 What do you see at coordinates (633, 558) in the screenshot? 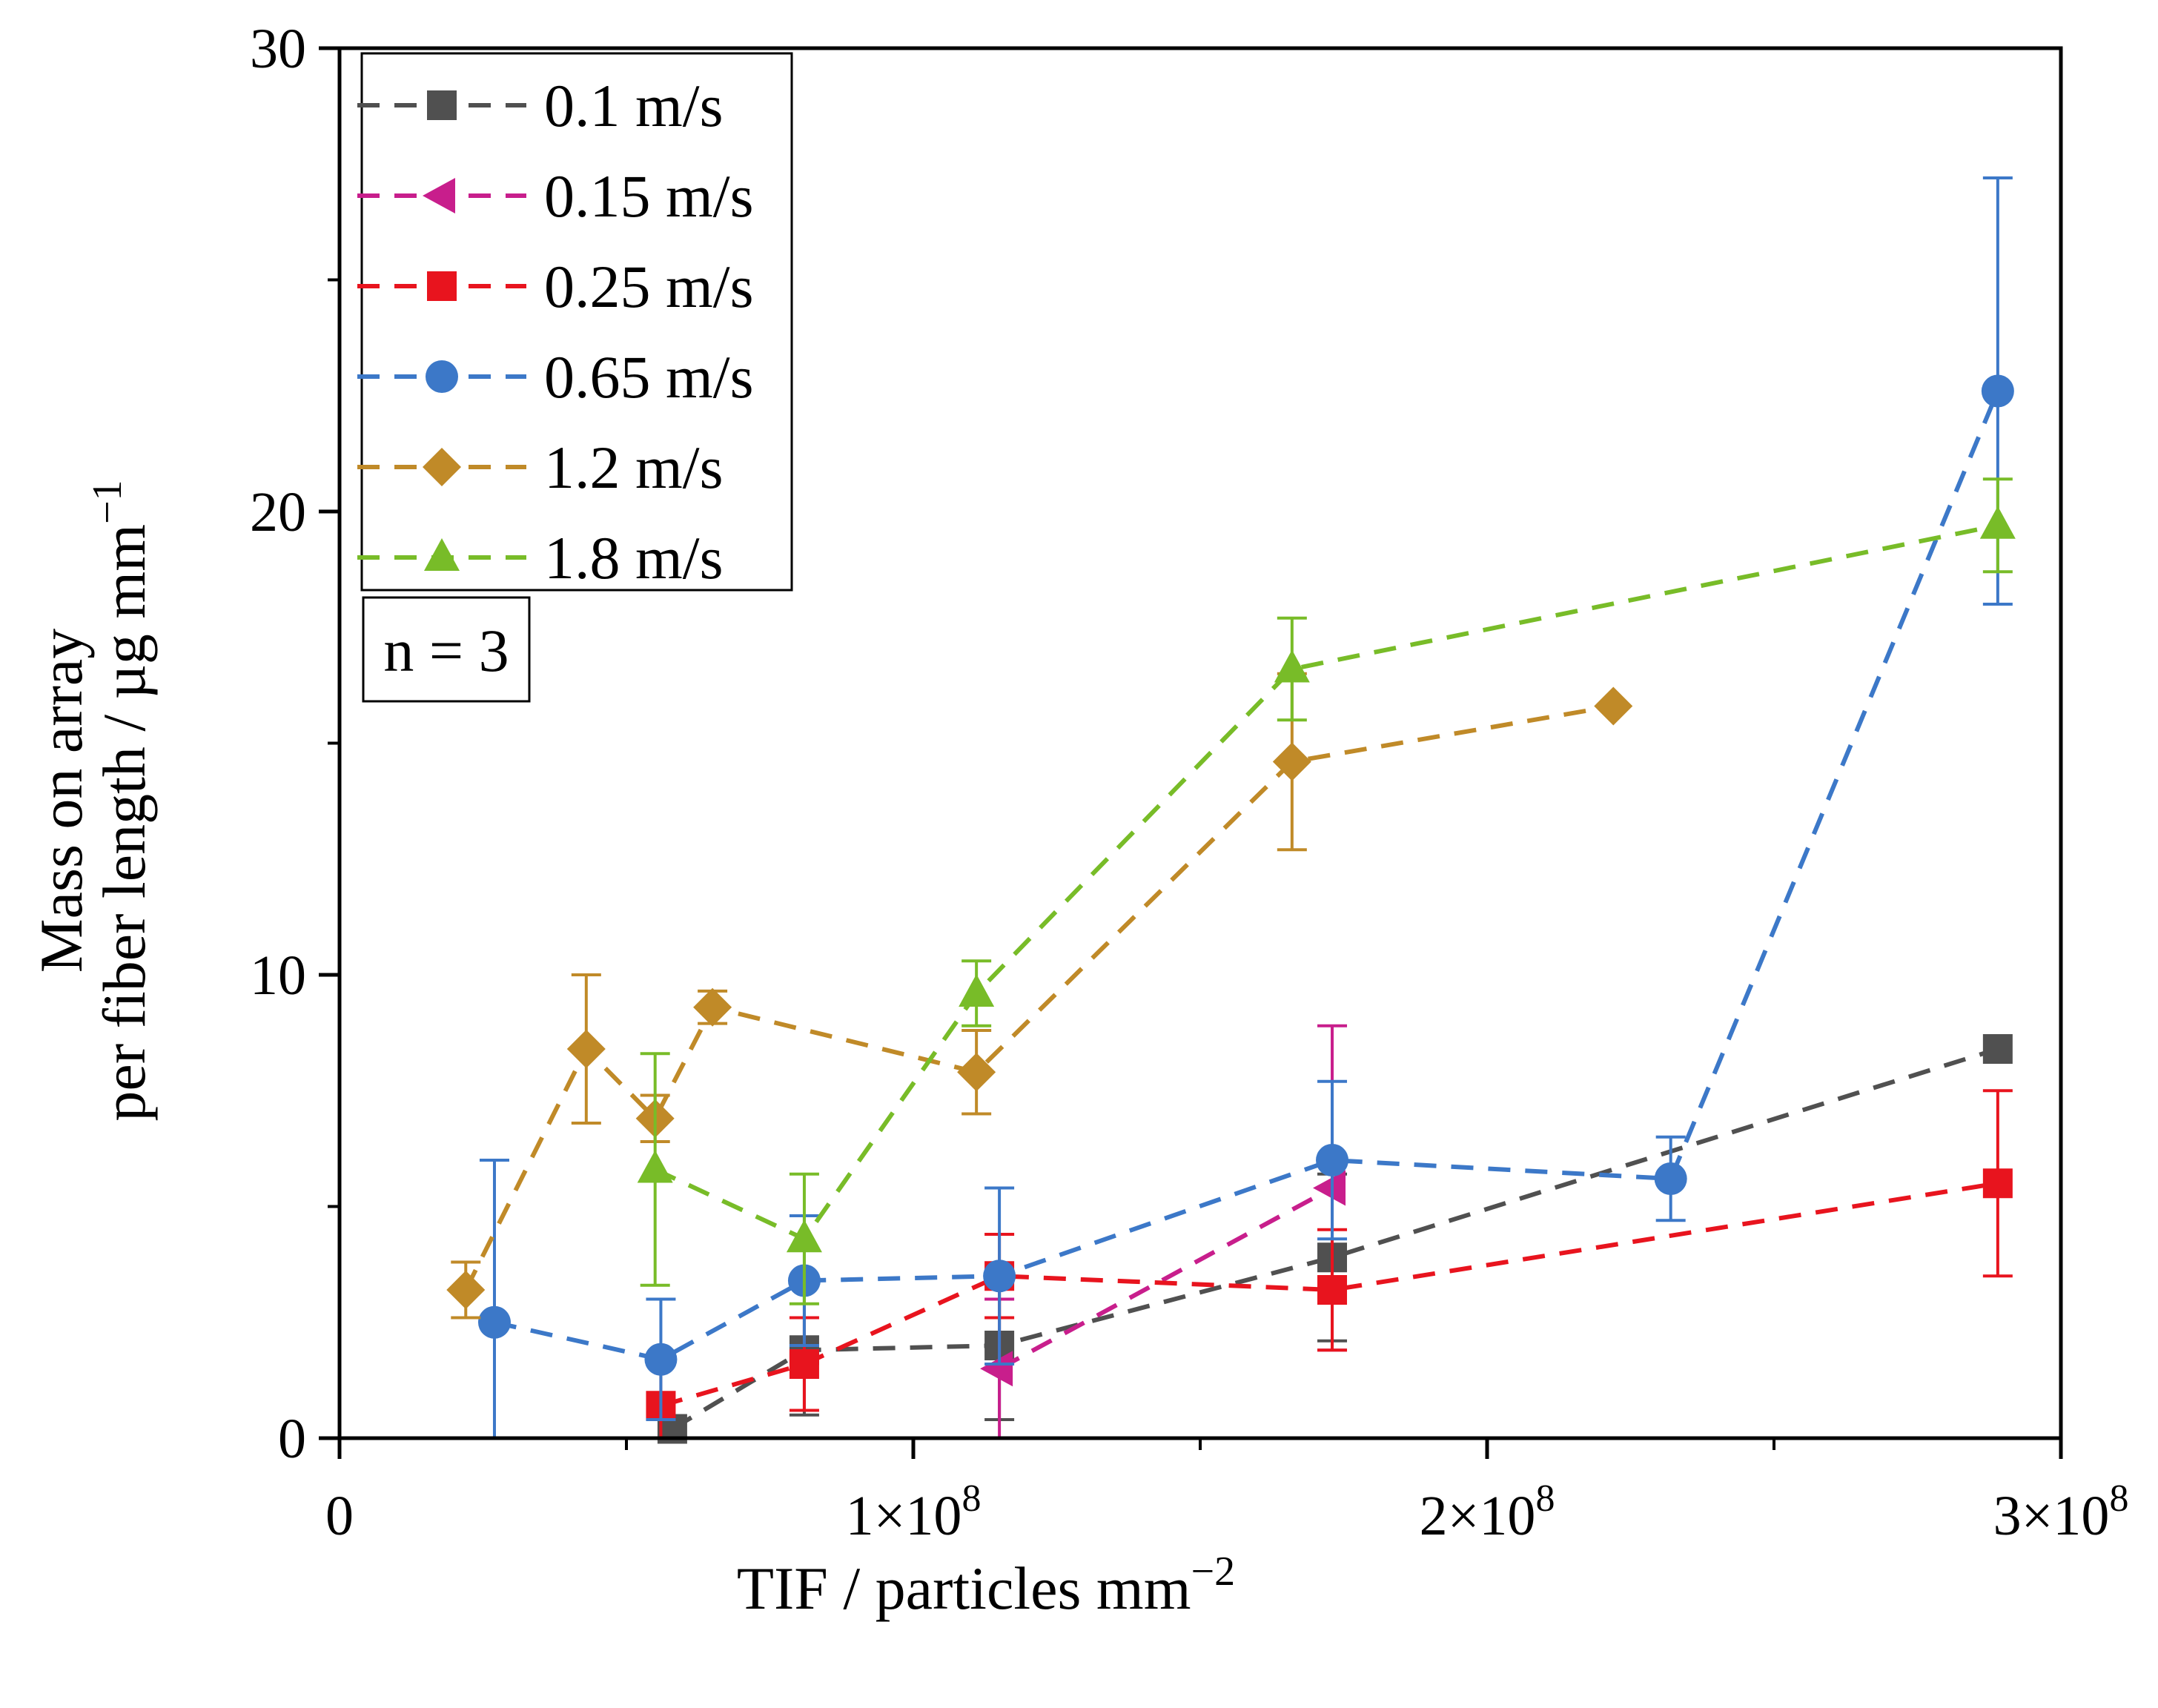
I see `legend-label: 1.8 m/s` at bounding box center [633, 558].